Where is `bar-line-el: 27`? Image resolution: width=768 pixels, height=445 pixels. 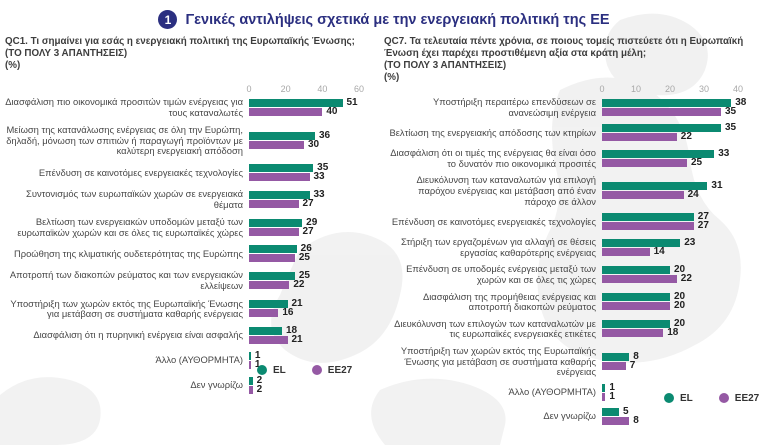
bar-line-el: 27 is located at coordinates (682, 217).